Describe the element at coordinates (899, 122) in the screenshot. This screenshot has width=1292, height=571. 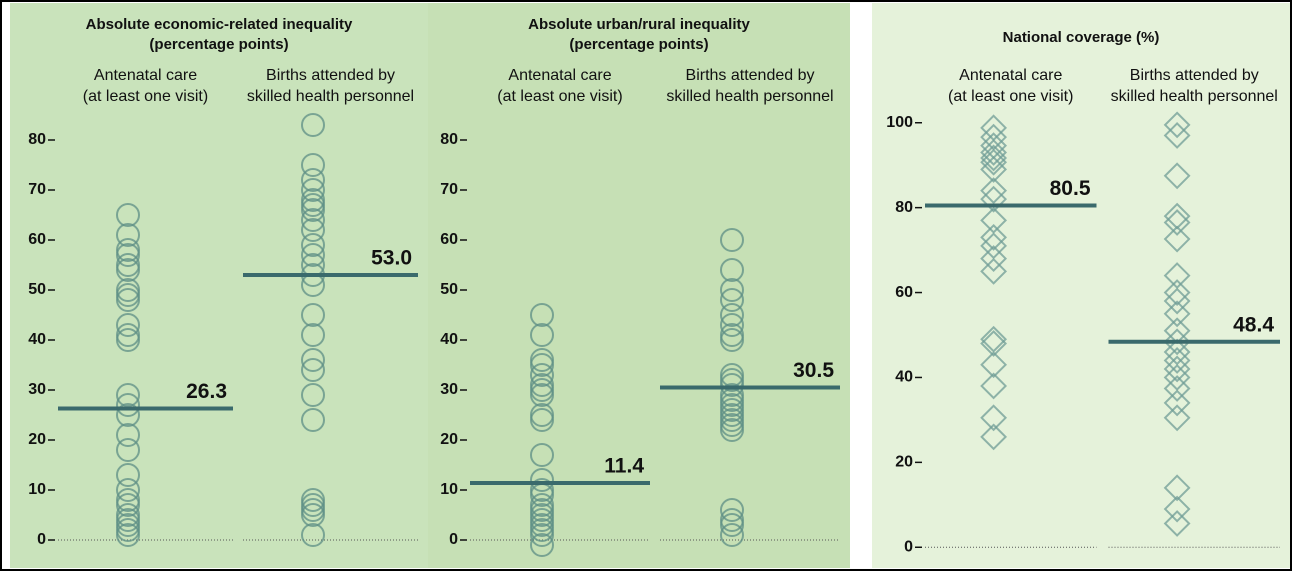
I see `y-tick-label: 100` at that location.